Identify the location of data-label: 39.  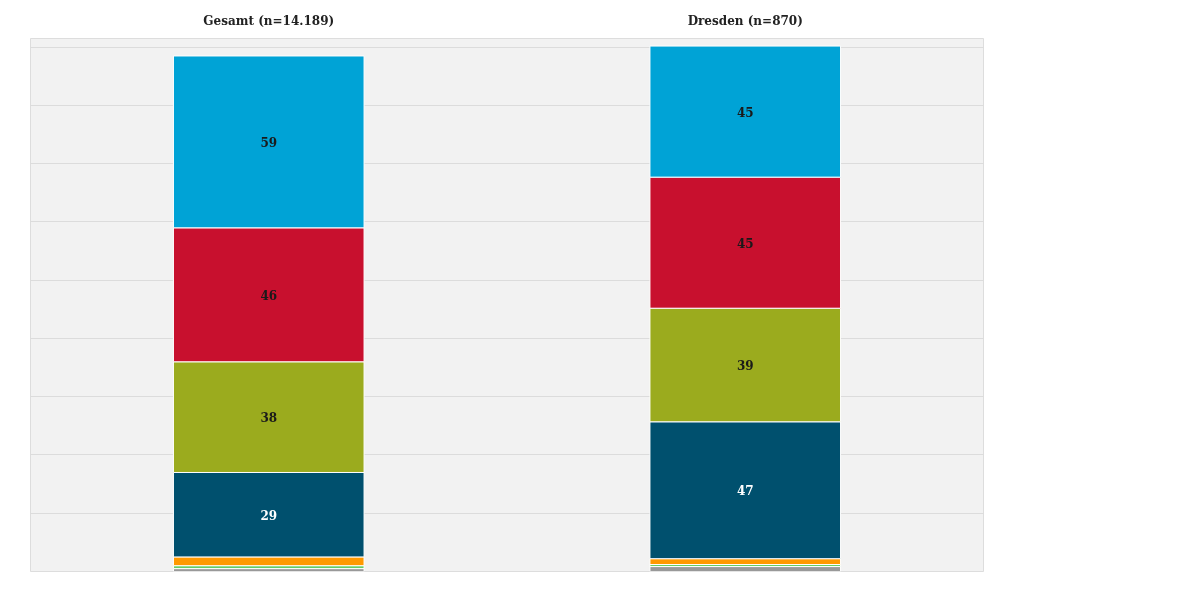
(745, 366).